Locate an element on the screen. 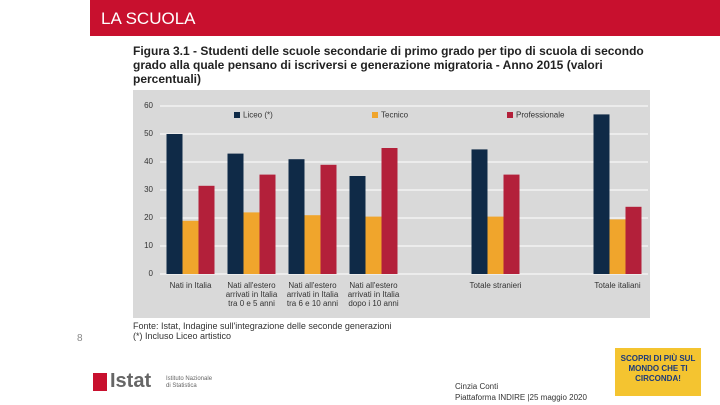 This screenshot has width=720, height=405. x-tick-label: Totale stranieri is located at coordinates (495, 285).